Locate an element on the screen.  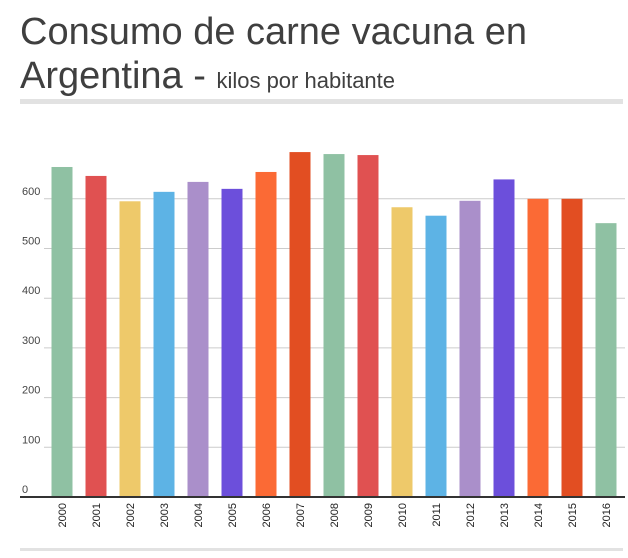
y-tick-label: 0 is located at coordinates (25, 490).